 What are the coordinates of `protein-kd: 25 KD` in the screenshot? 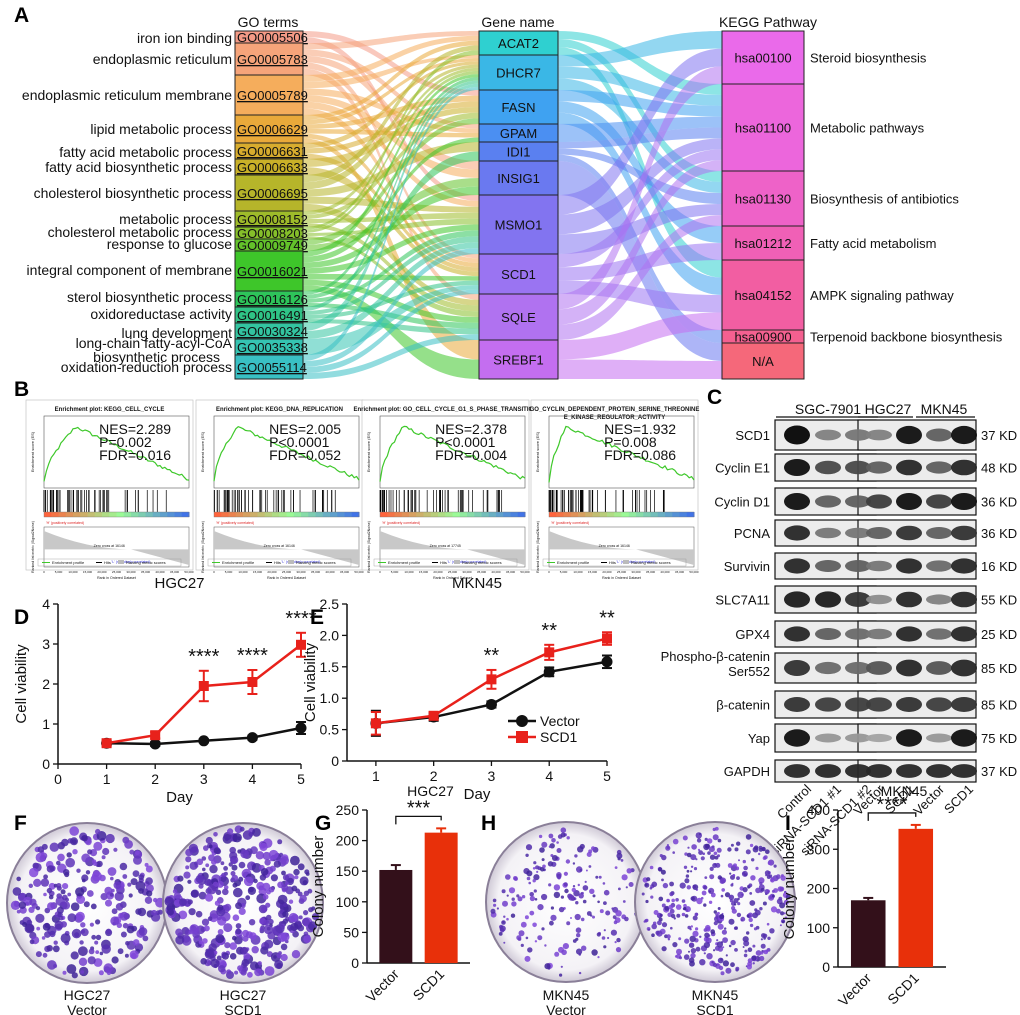 It's located at (999, 634).